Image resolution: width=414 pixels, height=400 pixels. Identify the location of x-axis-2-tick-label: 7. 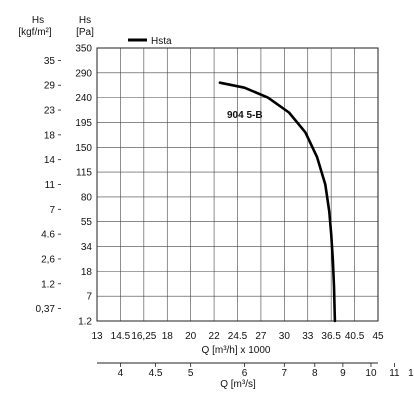
(285, 373).